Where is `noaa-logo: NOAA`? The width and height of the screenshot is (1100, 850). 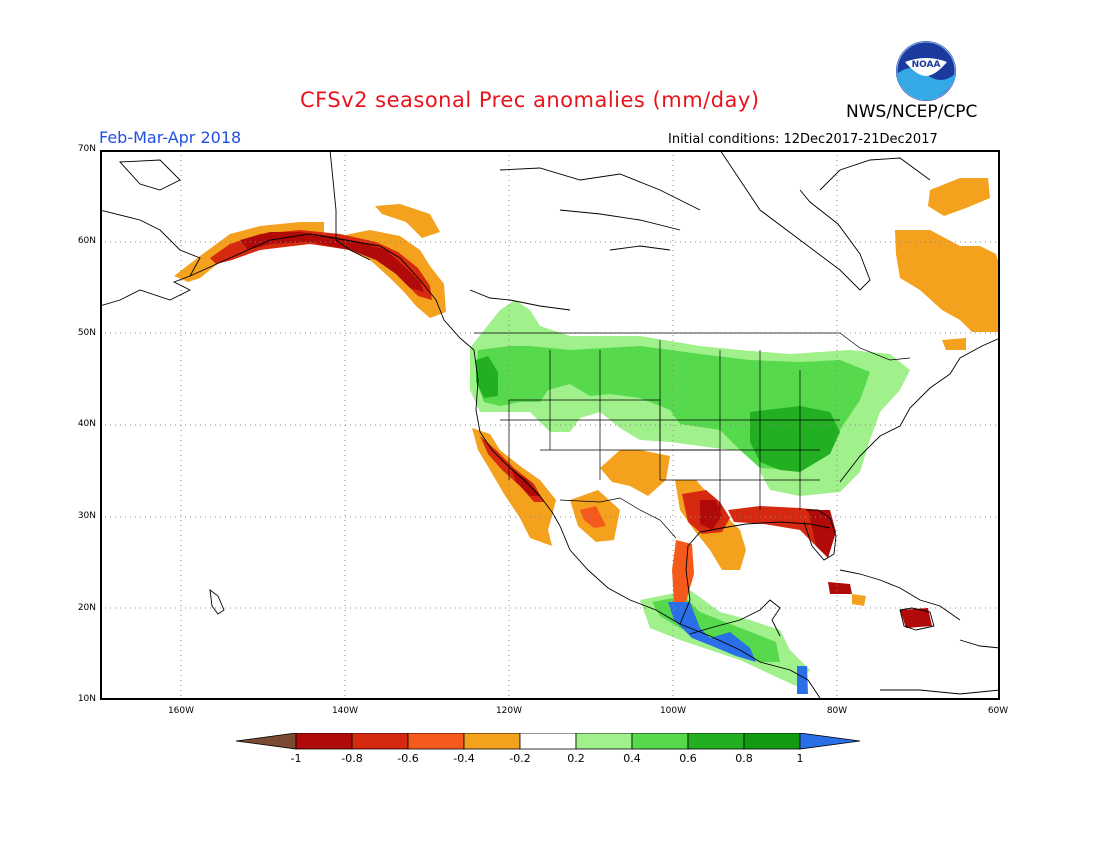
noaa-logo: NOAA is located at coordinates (926, 71).